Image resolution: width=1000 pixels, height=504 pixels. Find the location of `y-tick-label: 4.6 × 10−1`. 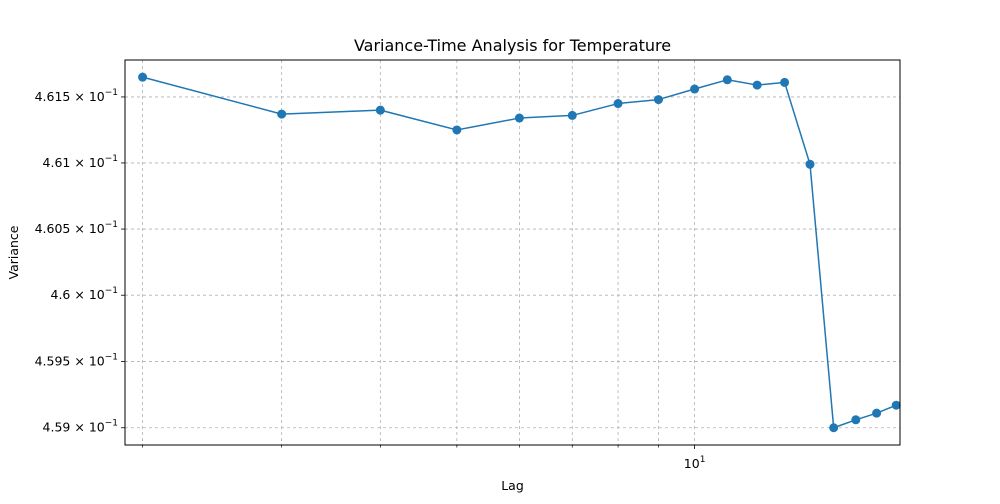

y-tick-label: 4.6 × 10−1 is located at coordinates (85, 294).